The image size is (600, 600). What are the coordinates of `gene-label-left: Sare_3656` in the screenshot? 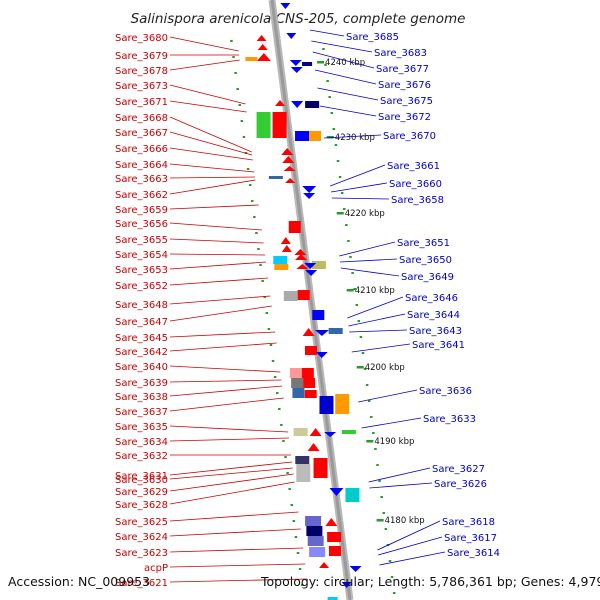 It's located at (141, 224).